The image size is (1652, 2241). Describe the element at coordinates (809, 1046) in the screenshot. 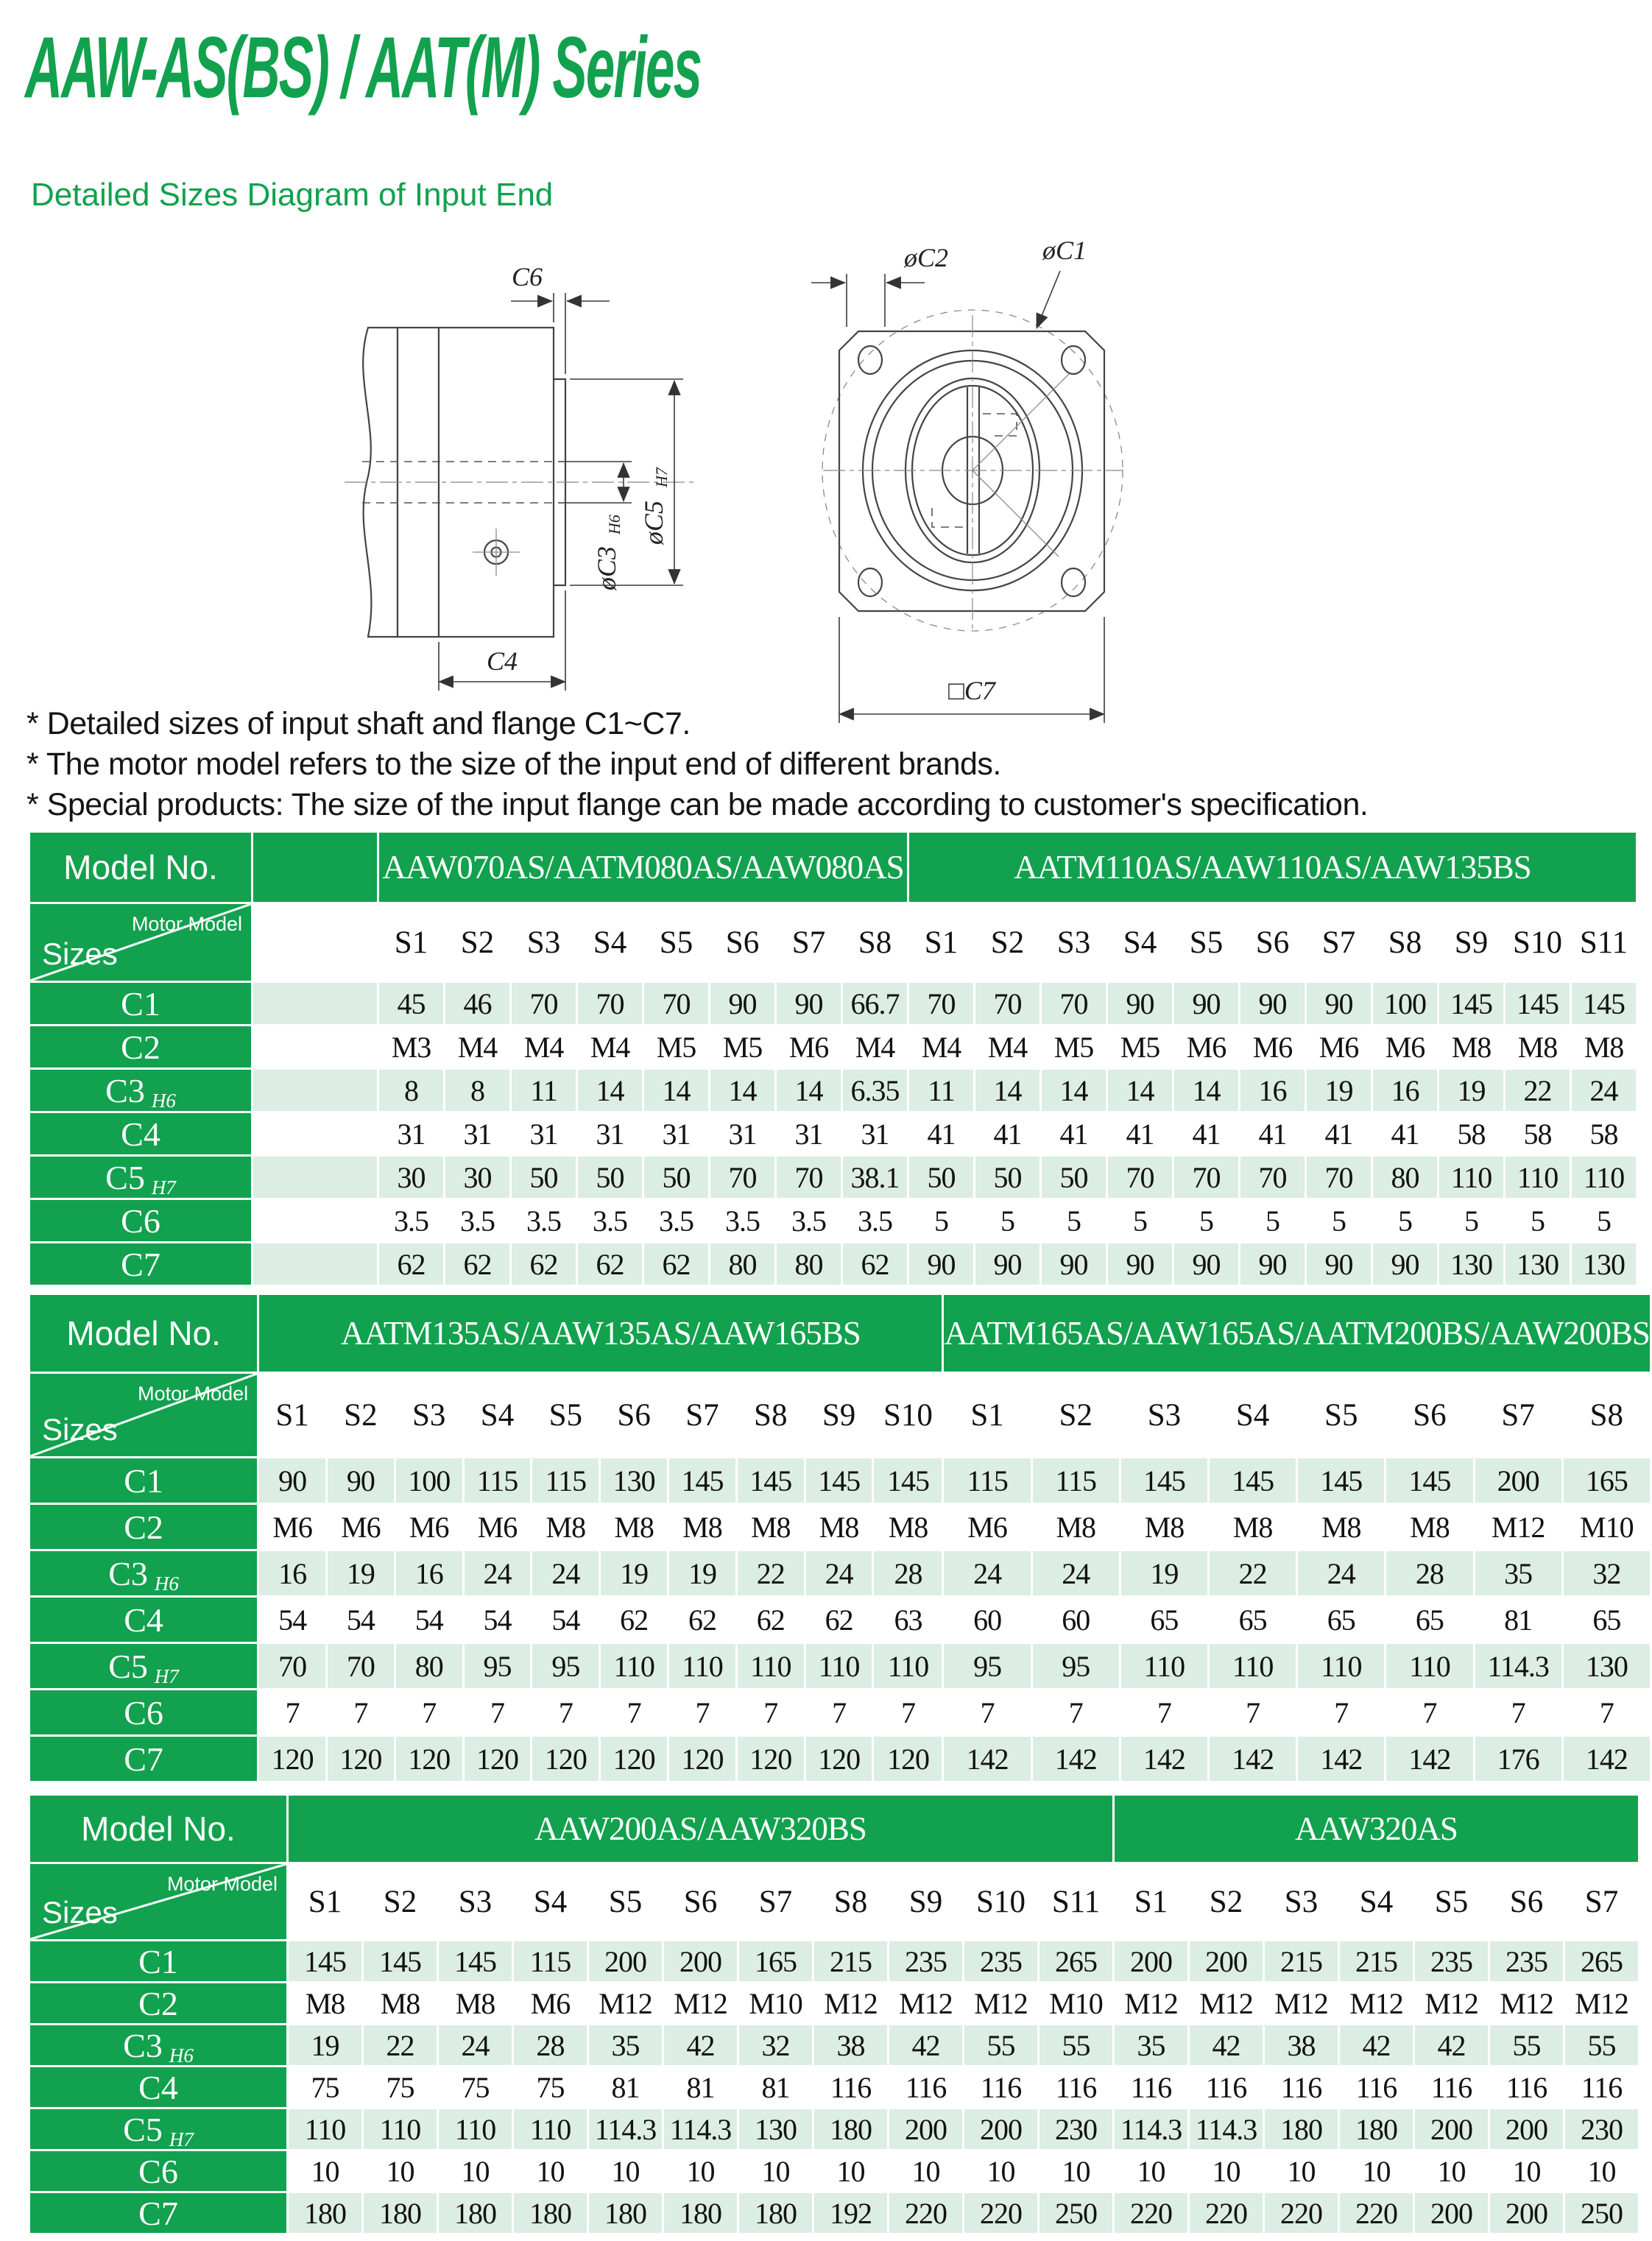

I see `data-cell: M6` at that location.